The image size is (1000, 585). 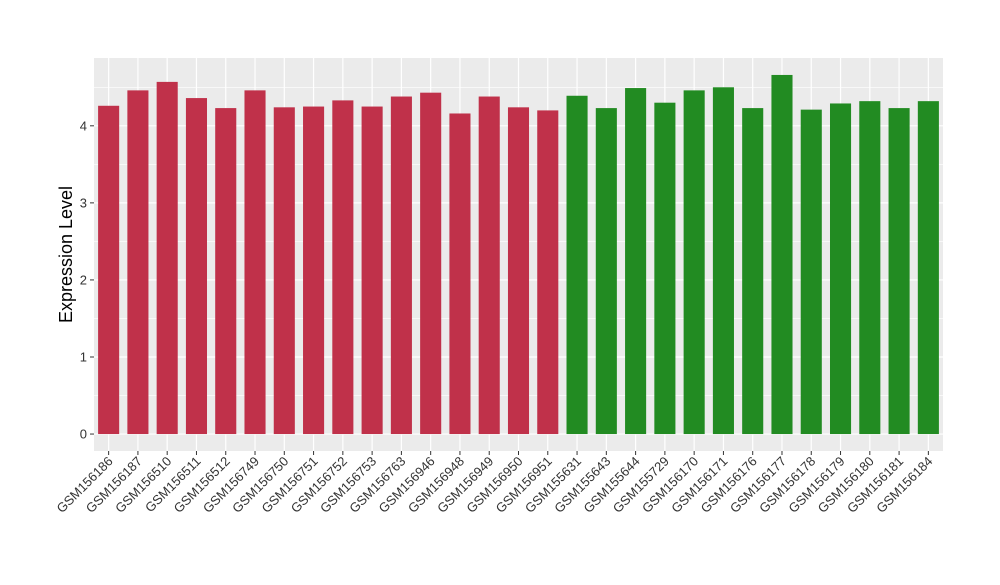 I want to click on bar-GSM156184, so click(x=928, y=268).